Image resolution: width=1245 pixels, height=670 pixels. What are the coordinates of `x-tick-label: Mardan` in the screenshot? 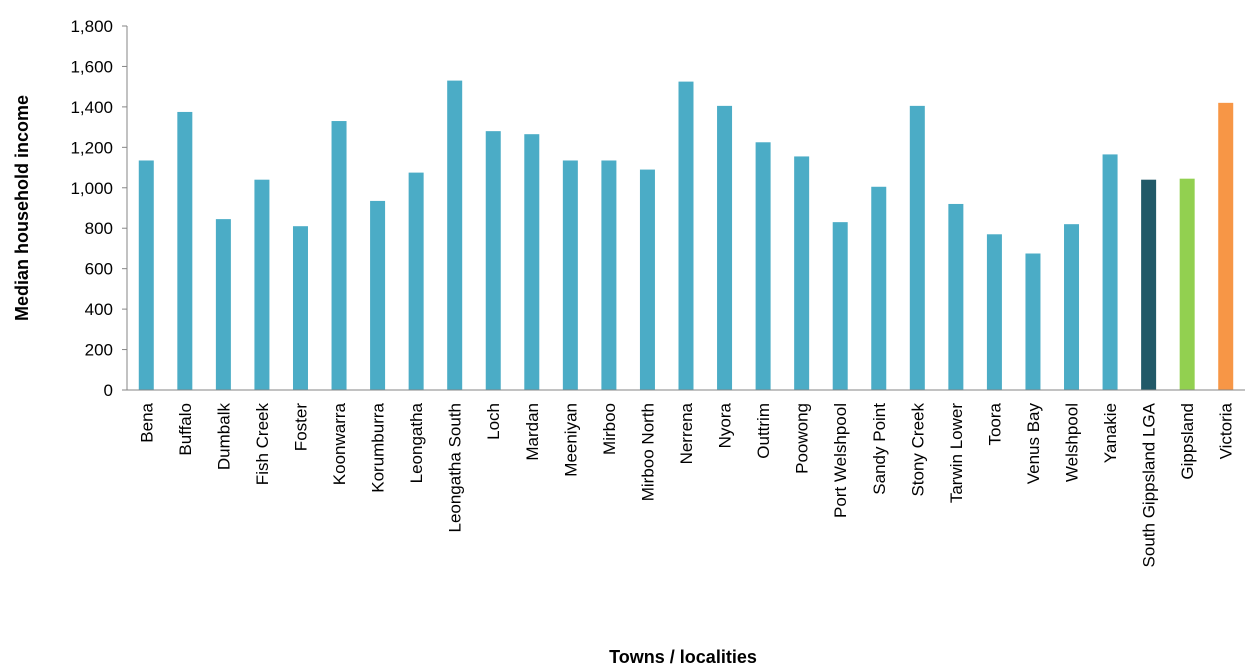 It's located at (532, 432).